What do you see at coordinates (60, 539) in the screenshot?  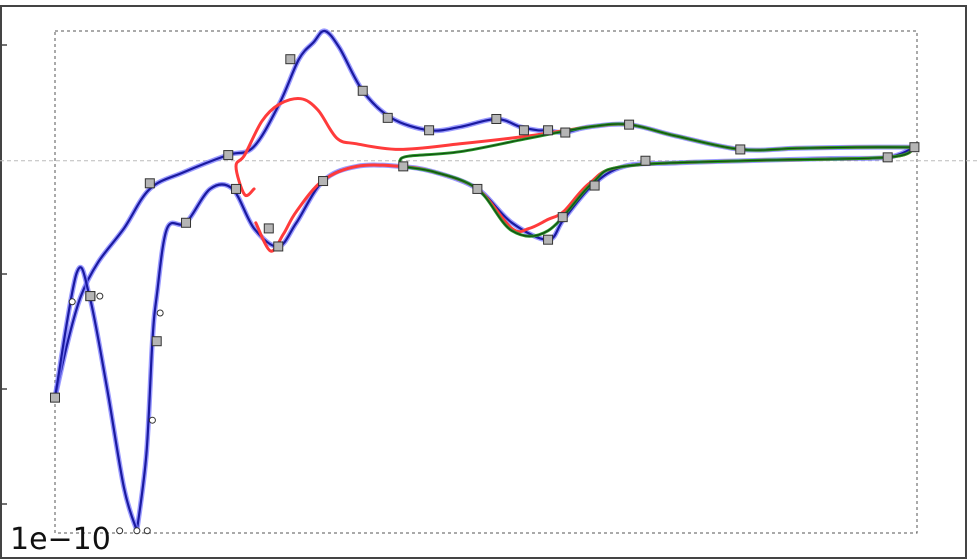 I see `axis-offset-label: 1e−10` at bounding box center [60, 539].